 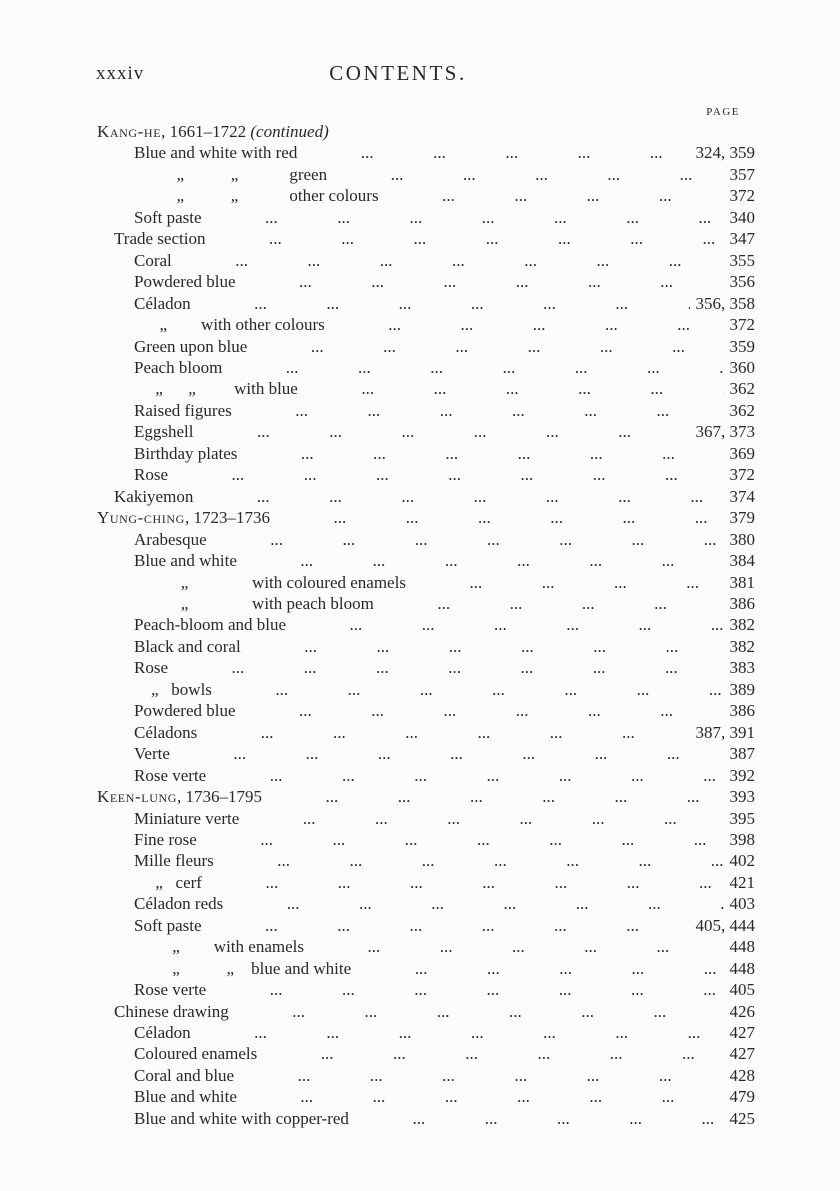 I want to click on page-number: 427, so click(x=742, y=1054).